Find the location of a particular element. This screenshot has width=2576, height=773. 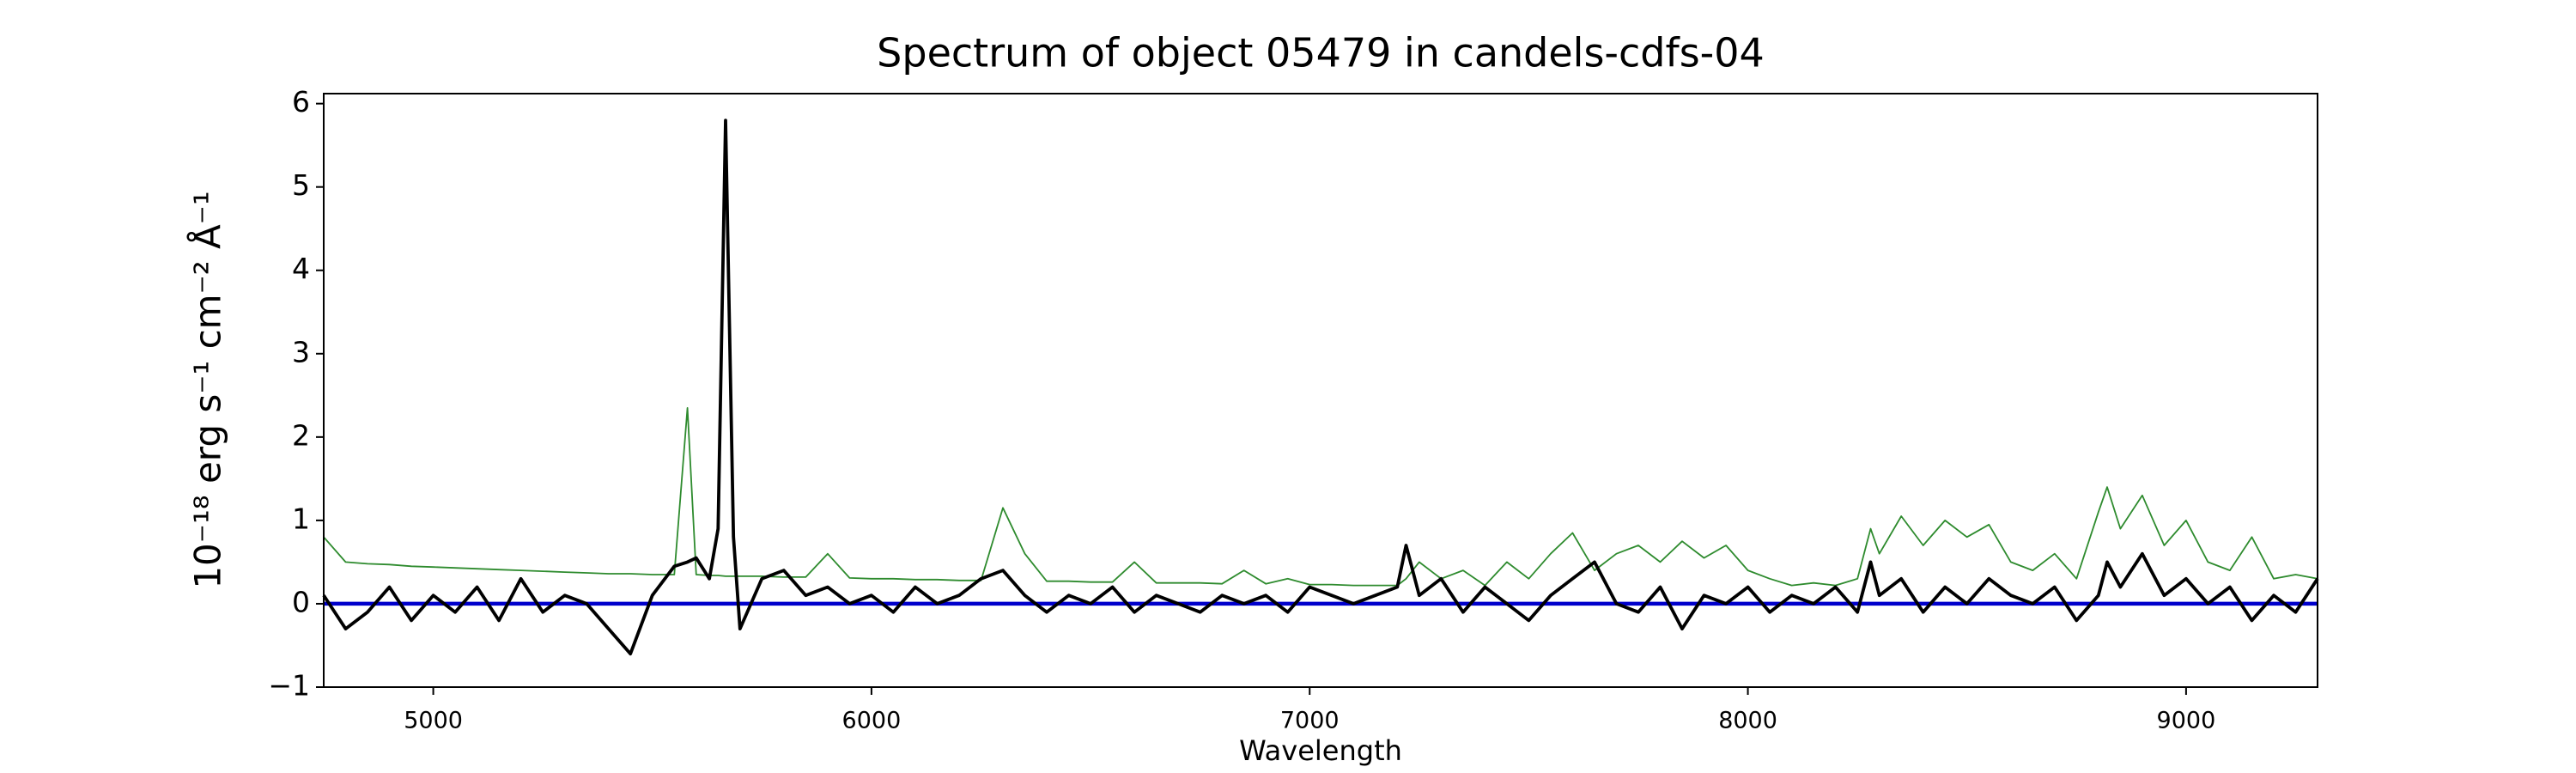

y-tick-label: 6 is located at coordinates (301, 102).